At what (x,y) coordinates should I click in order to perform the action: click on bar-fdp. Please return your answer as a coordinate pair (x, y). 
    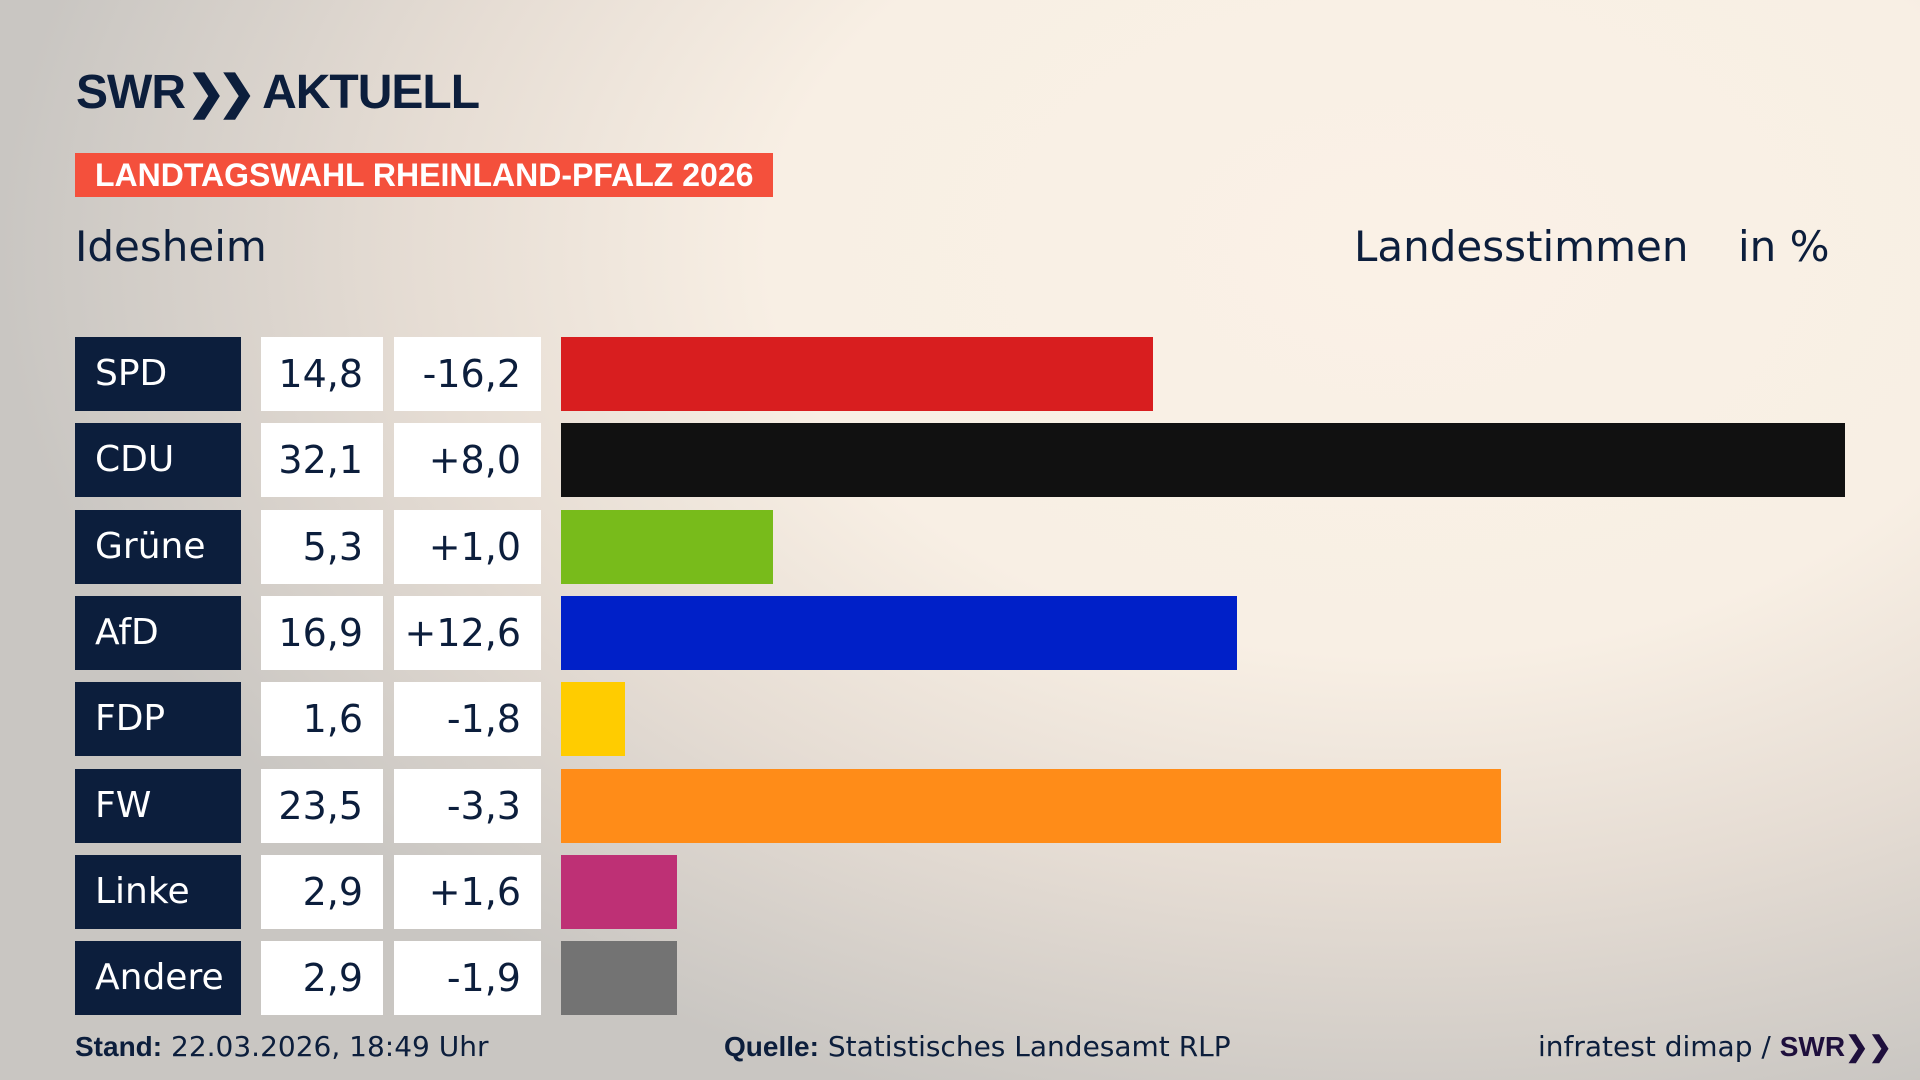
    Looking at the image, I should click on (593, 719).